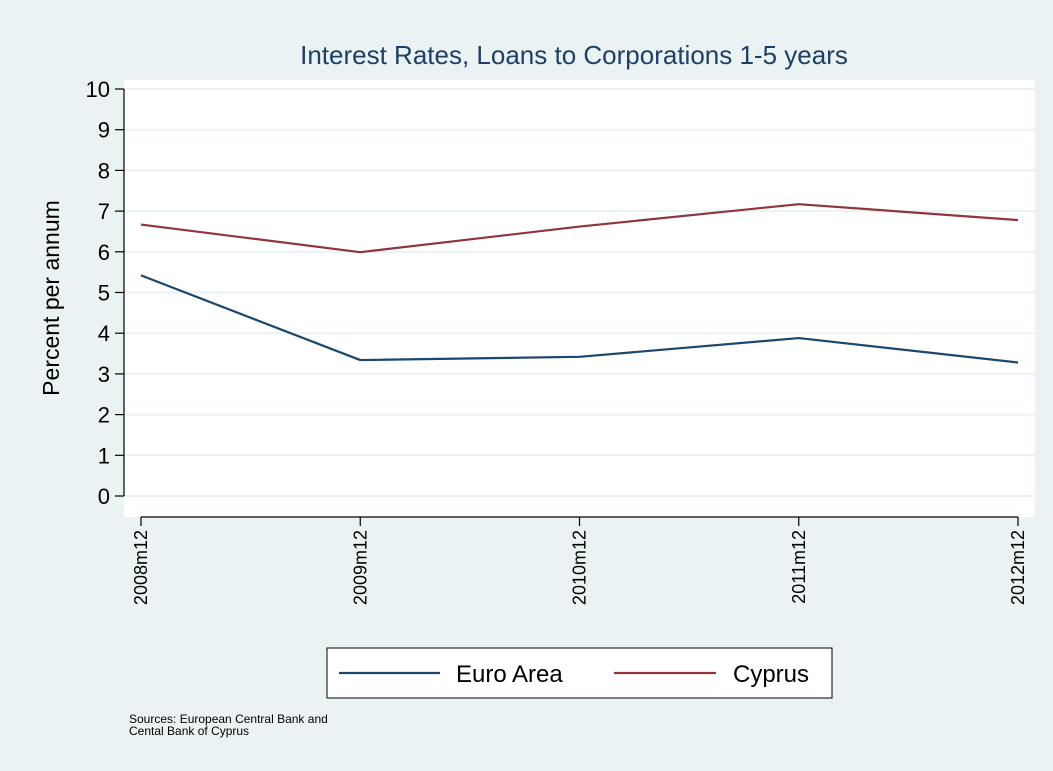 This screenshot has height=771, width=1053. I want to click on y-tick-label: 4, so click(104, 333).